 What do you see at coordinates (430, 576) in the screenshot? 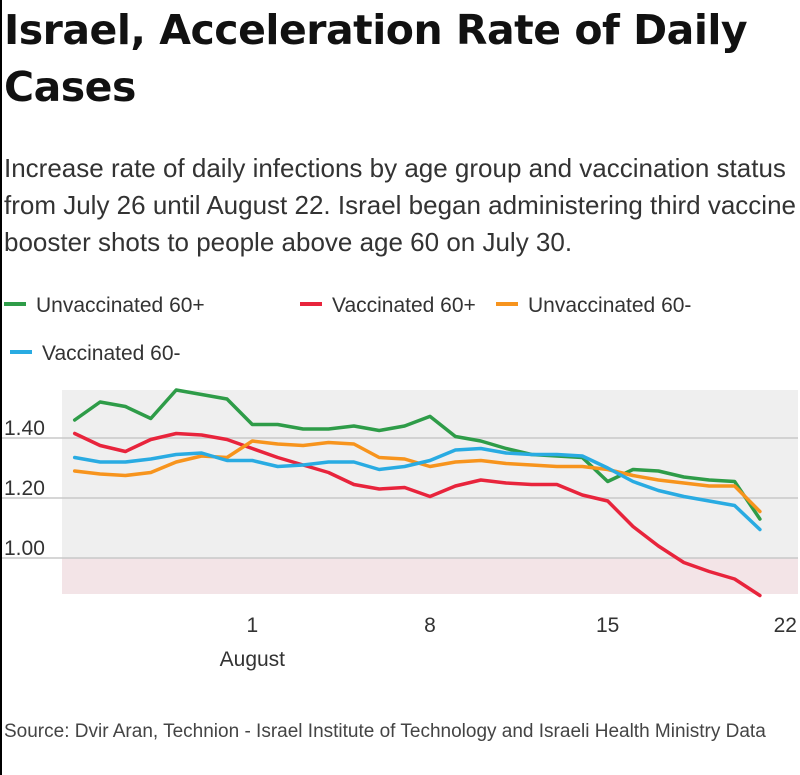
I see `below-one-band` at bounding box center [430, 576].